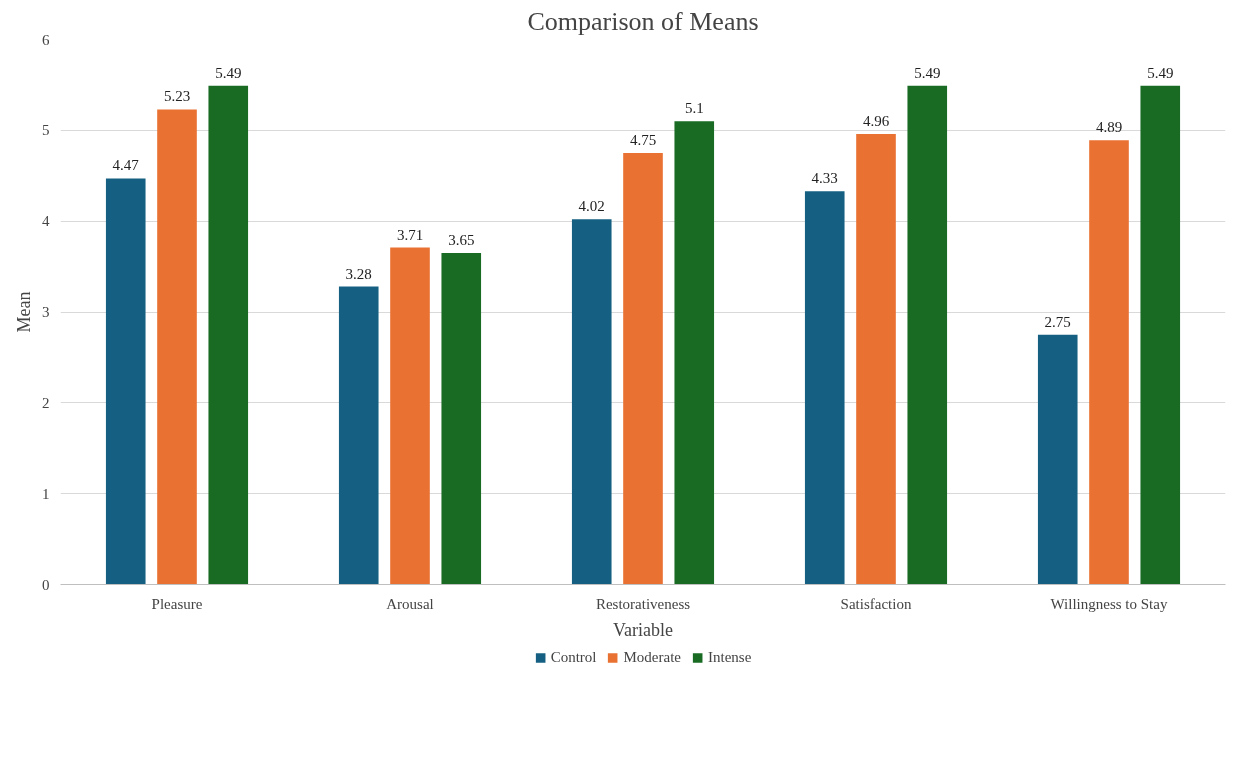  What do you see at coordinates (1057, 321) in the screenshot?
I see `data-label: 2.75` at bounding box center [1057, 321].